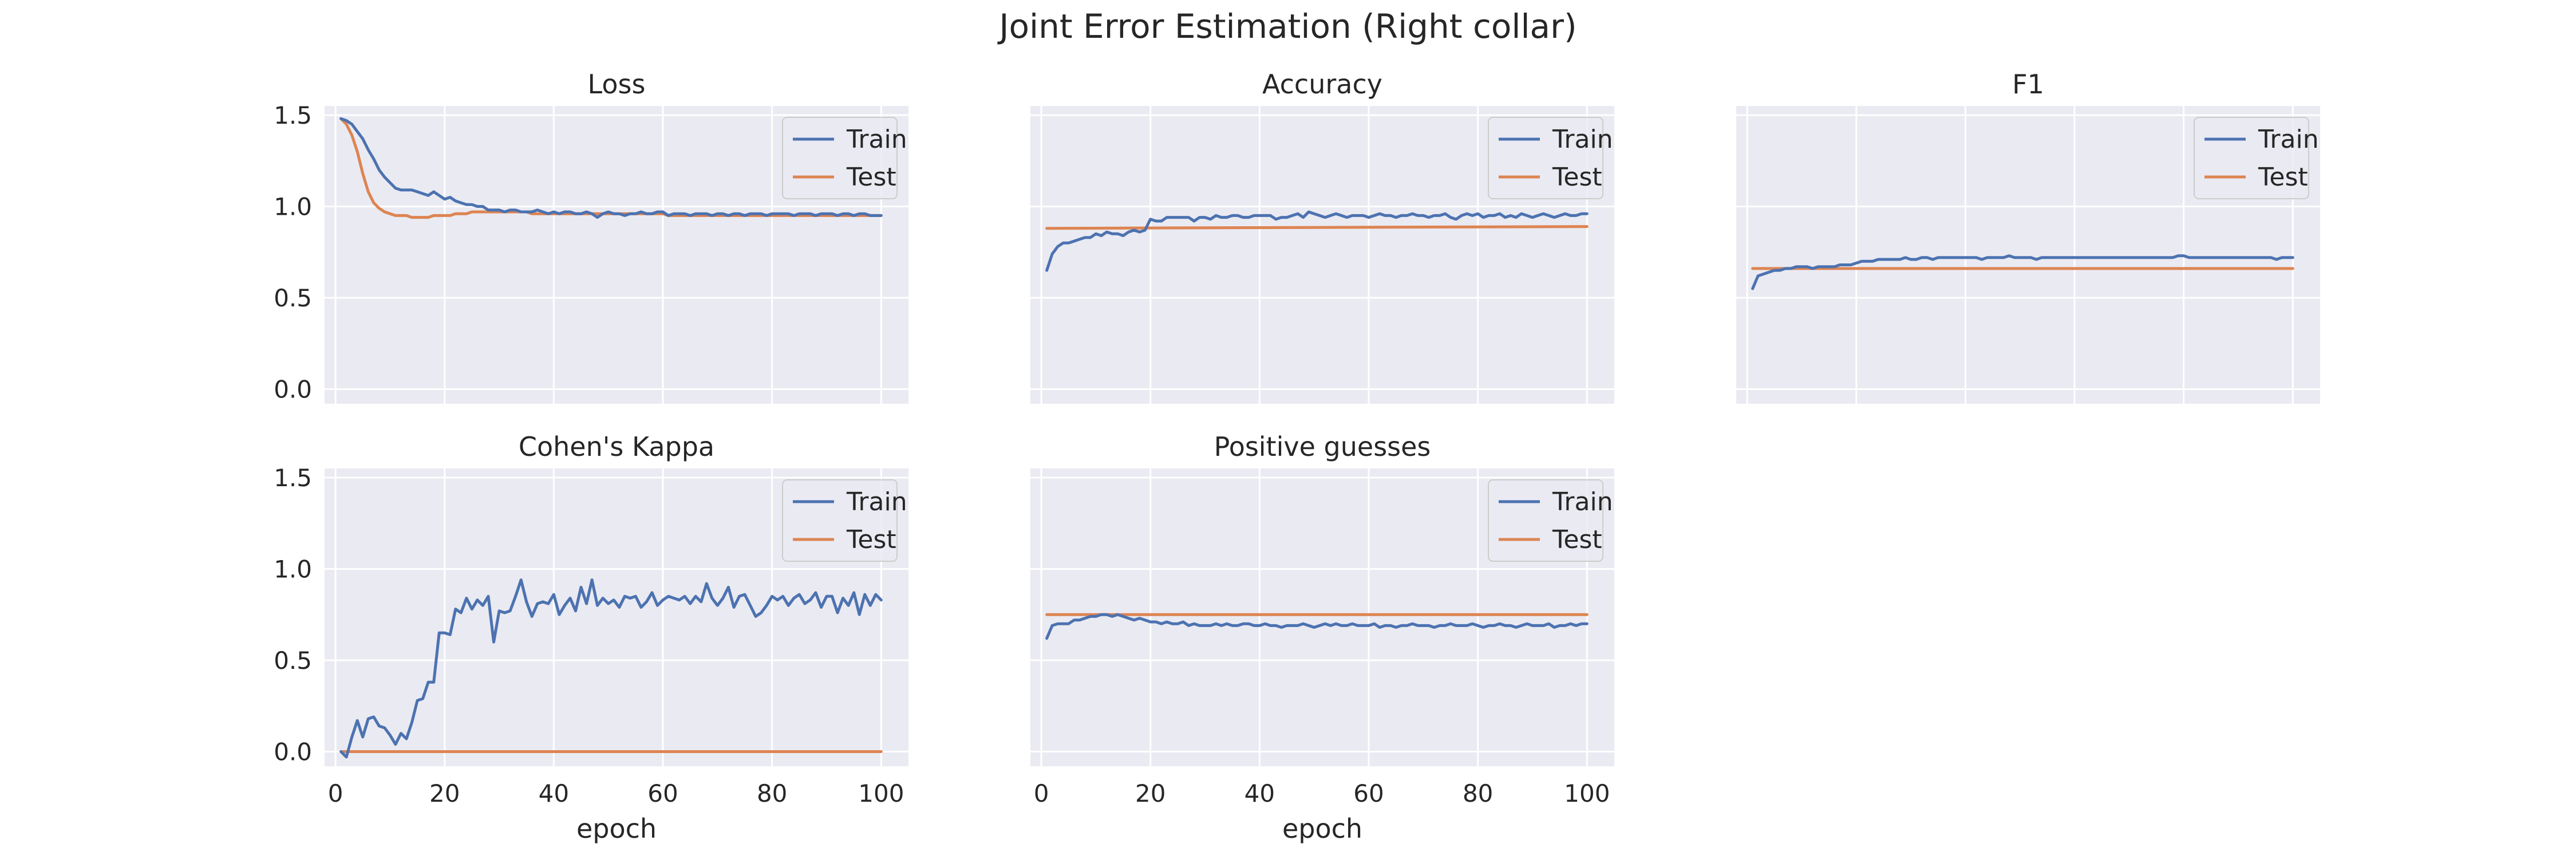  I want to click on subplot-title: Accuracy, so click(1322, 84).